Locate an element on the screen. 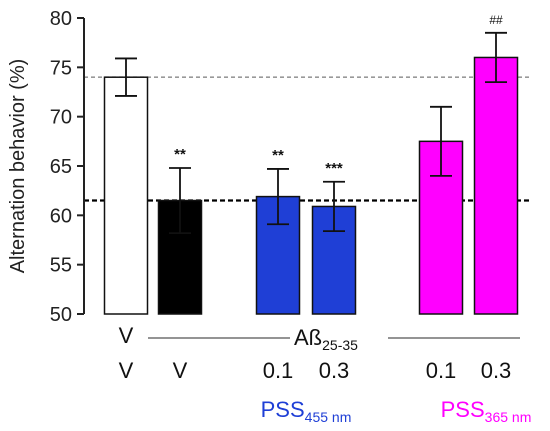 This screenshot has height=431, width=550. y-axis: 50 55 60 65 70 75 80 is located at coordinates (67, 167).